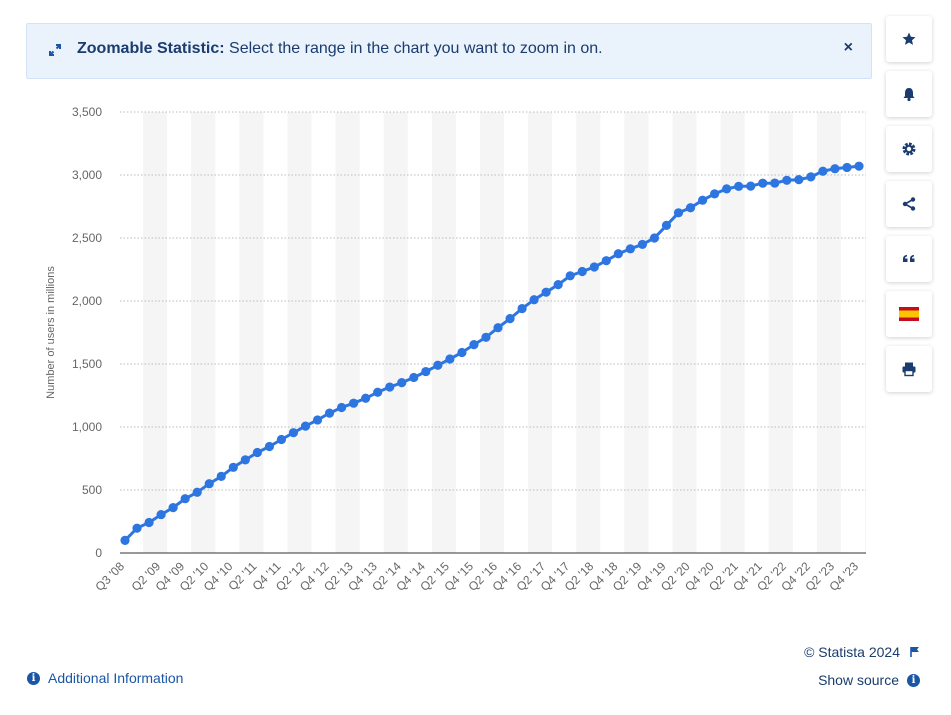  I want to click on notification-button, so click(909, 94).